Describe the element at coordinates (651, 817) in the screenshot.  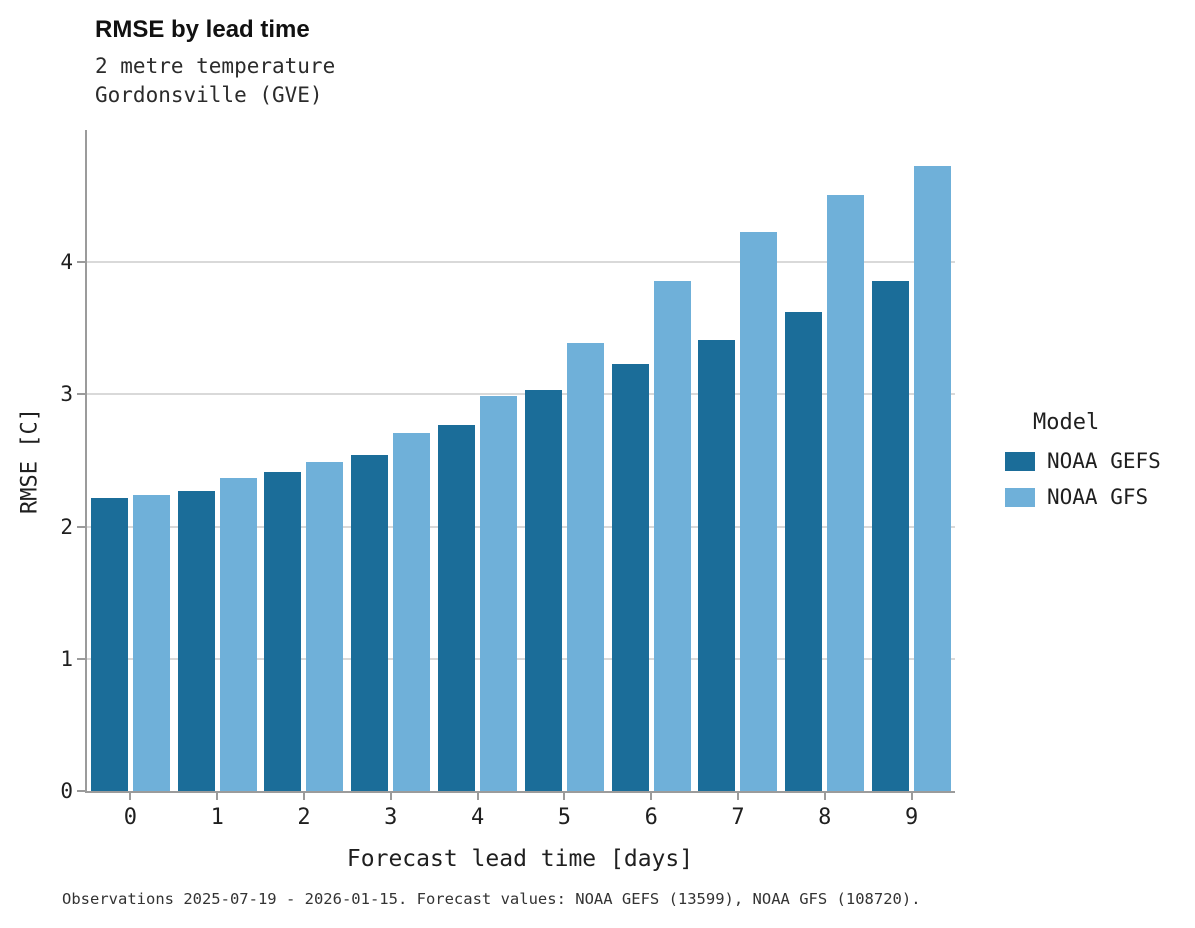
I see `x-tick-label: 6` at that location.